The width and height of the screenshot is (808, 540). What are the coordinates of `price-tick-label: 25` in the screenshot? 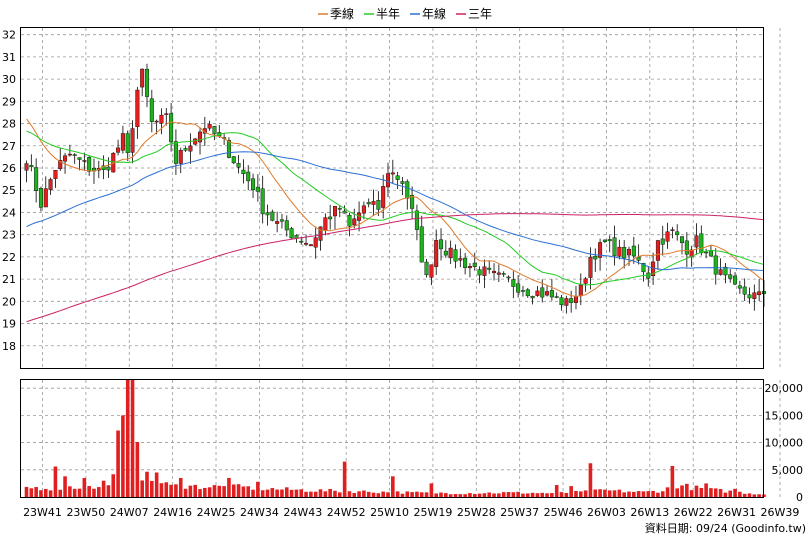 It's located at (9, 190).